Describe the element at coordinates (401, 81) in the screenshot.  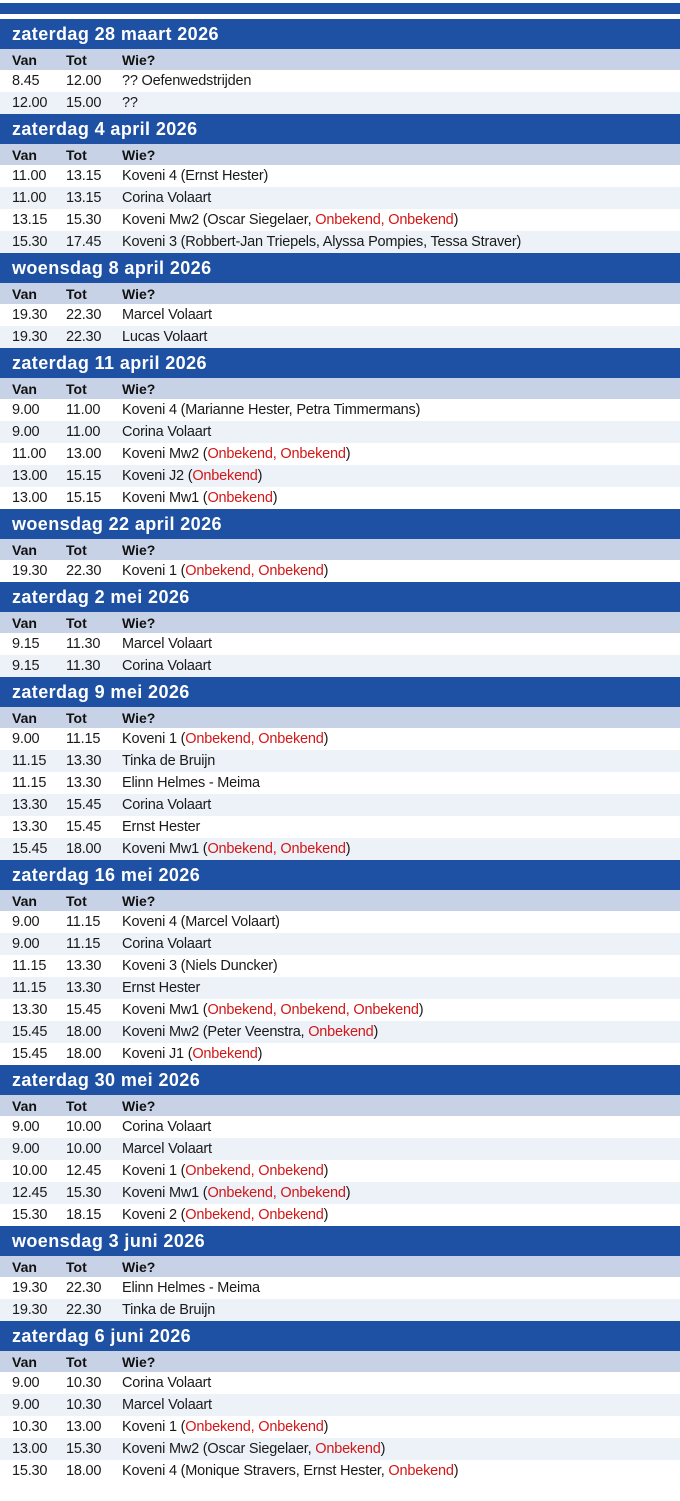
I see `cell-wie: ?? Oefenwedstrijden` at that location.